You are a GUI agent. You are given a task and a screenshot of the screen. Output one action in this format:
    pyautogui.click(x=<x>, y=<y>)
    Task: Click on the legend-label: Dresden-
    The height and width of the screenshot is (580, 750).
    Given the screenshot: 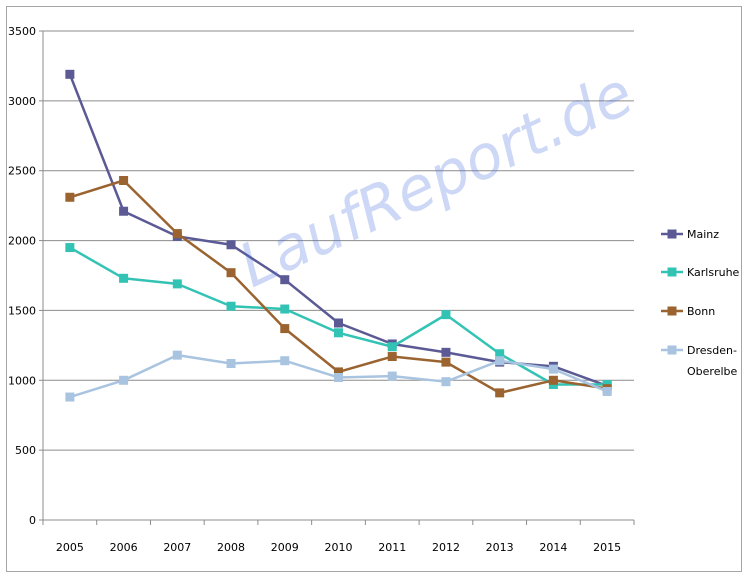 What is the action you would take?
    pyautogui.click(x=712, y=350)
    